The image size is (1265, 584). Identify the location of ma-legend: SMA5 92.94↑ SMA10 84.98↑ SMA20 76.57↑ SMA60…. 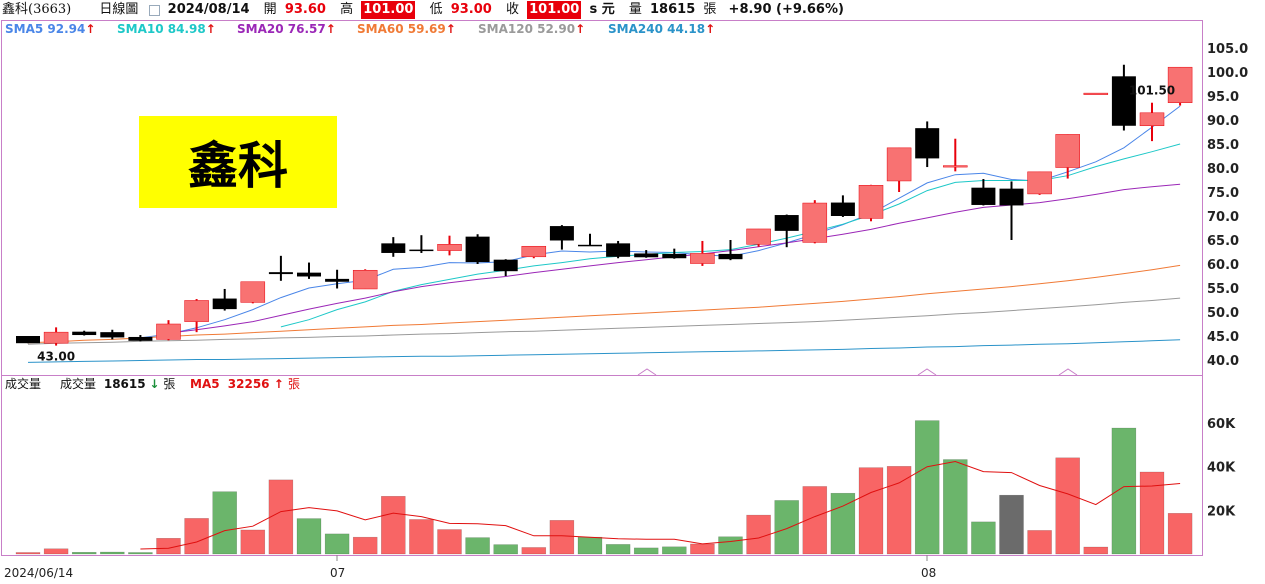
(360, 29).